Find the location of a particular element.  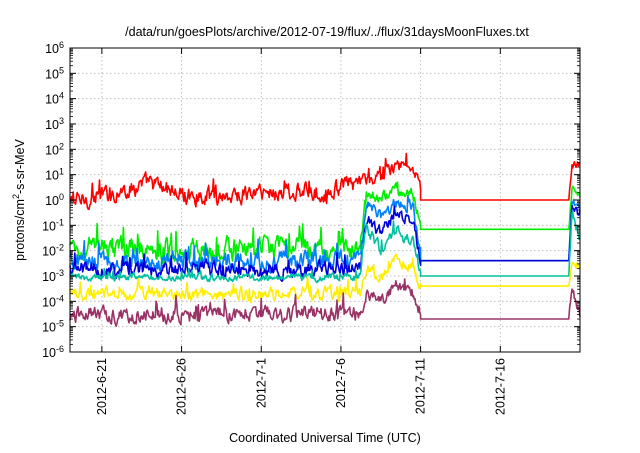

y-tick-label: 10⁻¹ is located at coordinates (53, 225).